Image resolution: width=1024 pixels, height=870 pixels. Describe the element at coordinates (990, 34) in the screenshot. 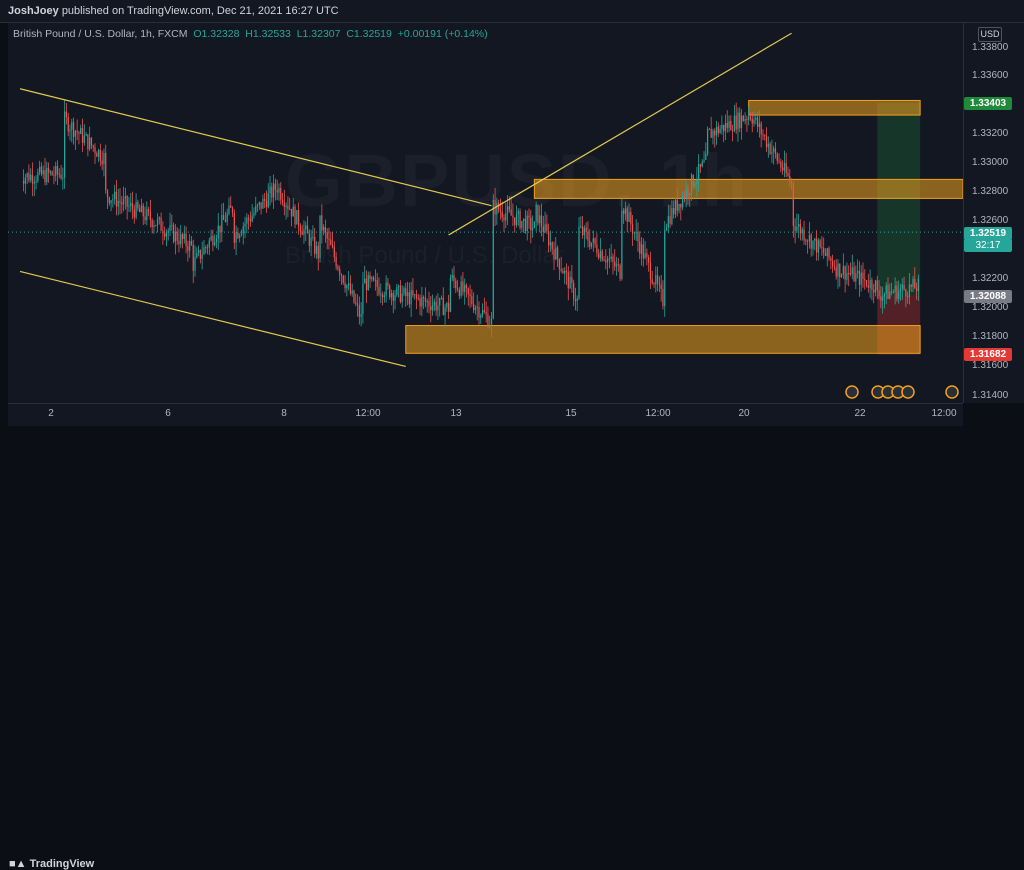

I see `currency-button: USD` at that location.